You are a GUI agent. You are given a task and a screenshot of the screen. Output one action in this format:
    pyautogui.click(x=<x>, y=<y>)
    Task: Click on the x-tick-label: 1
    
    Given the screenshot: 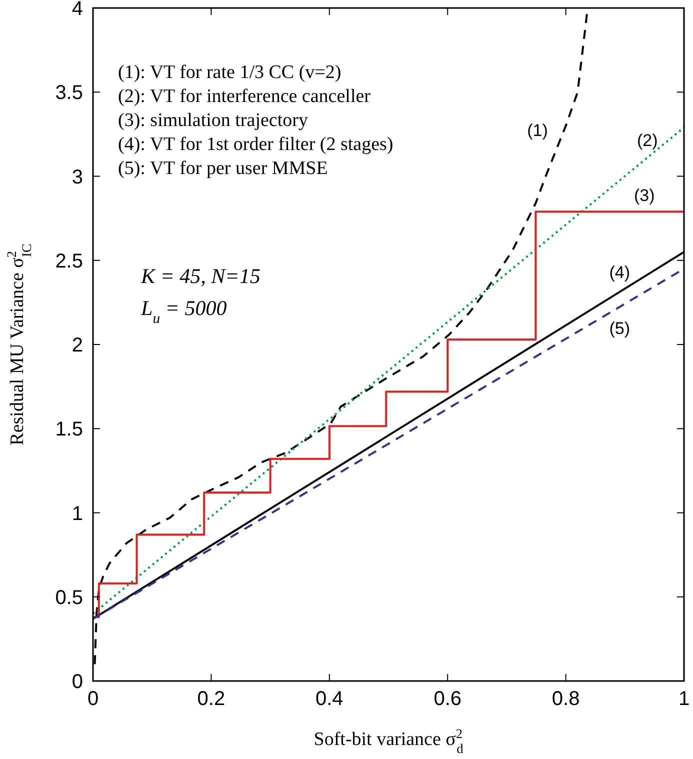 What is the action you would take?
    pyautogui.click(x=684, y=699)
    